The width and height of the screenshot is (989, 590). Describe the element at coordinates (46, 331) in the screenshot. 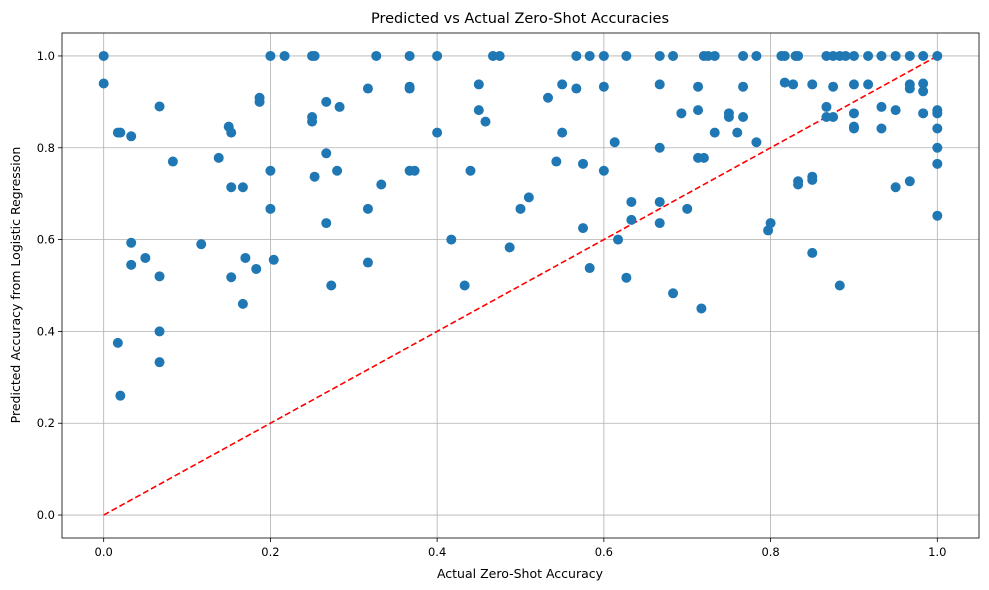

I see `y-tick-label: 0.4` at that location.